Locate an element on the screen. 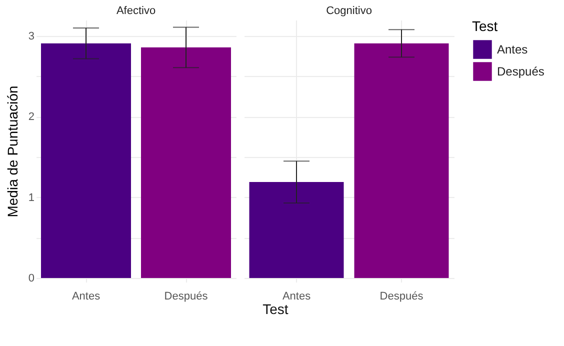 Image resolution: width=564 pixels, height=346 pixels. legend-title: Test is located at coordinates (485, 26).